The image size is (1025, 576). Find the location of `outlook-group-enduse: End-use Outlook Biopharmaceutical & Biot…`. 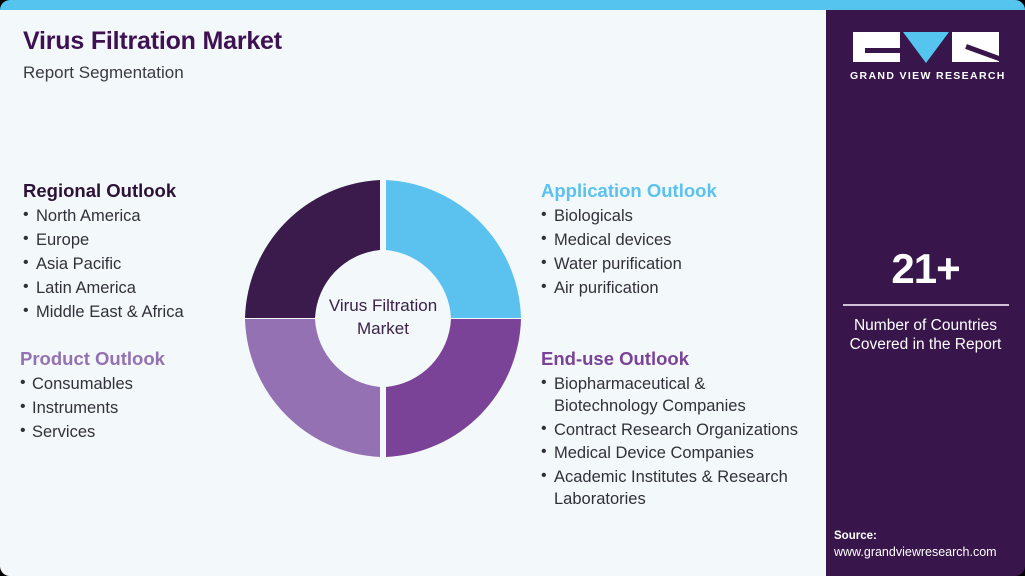

outlook-group-enduse: End-use Outlook Biopharmaceutical & Biot… is located at coordinates (673, 429).